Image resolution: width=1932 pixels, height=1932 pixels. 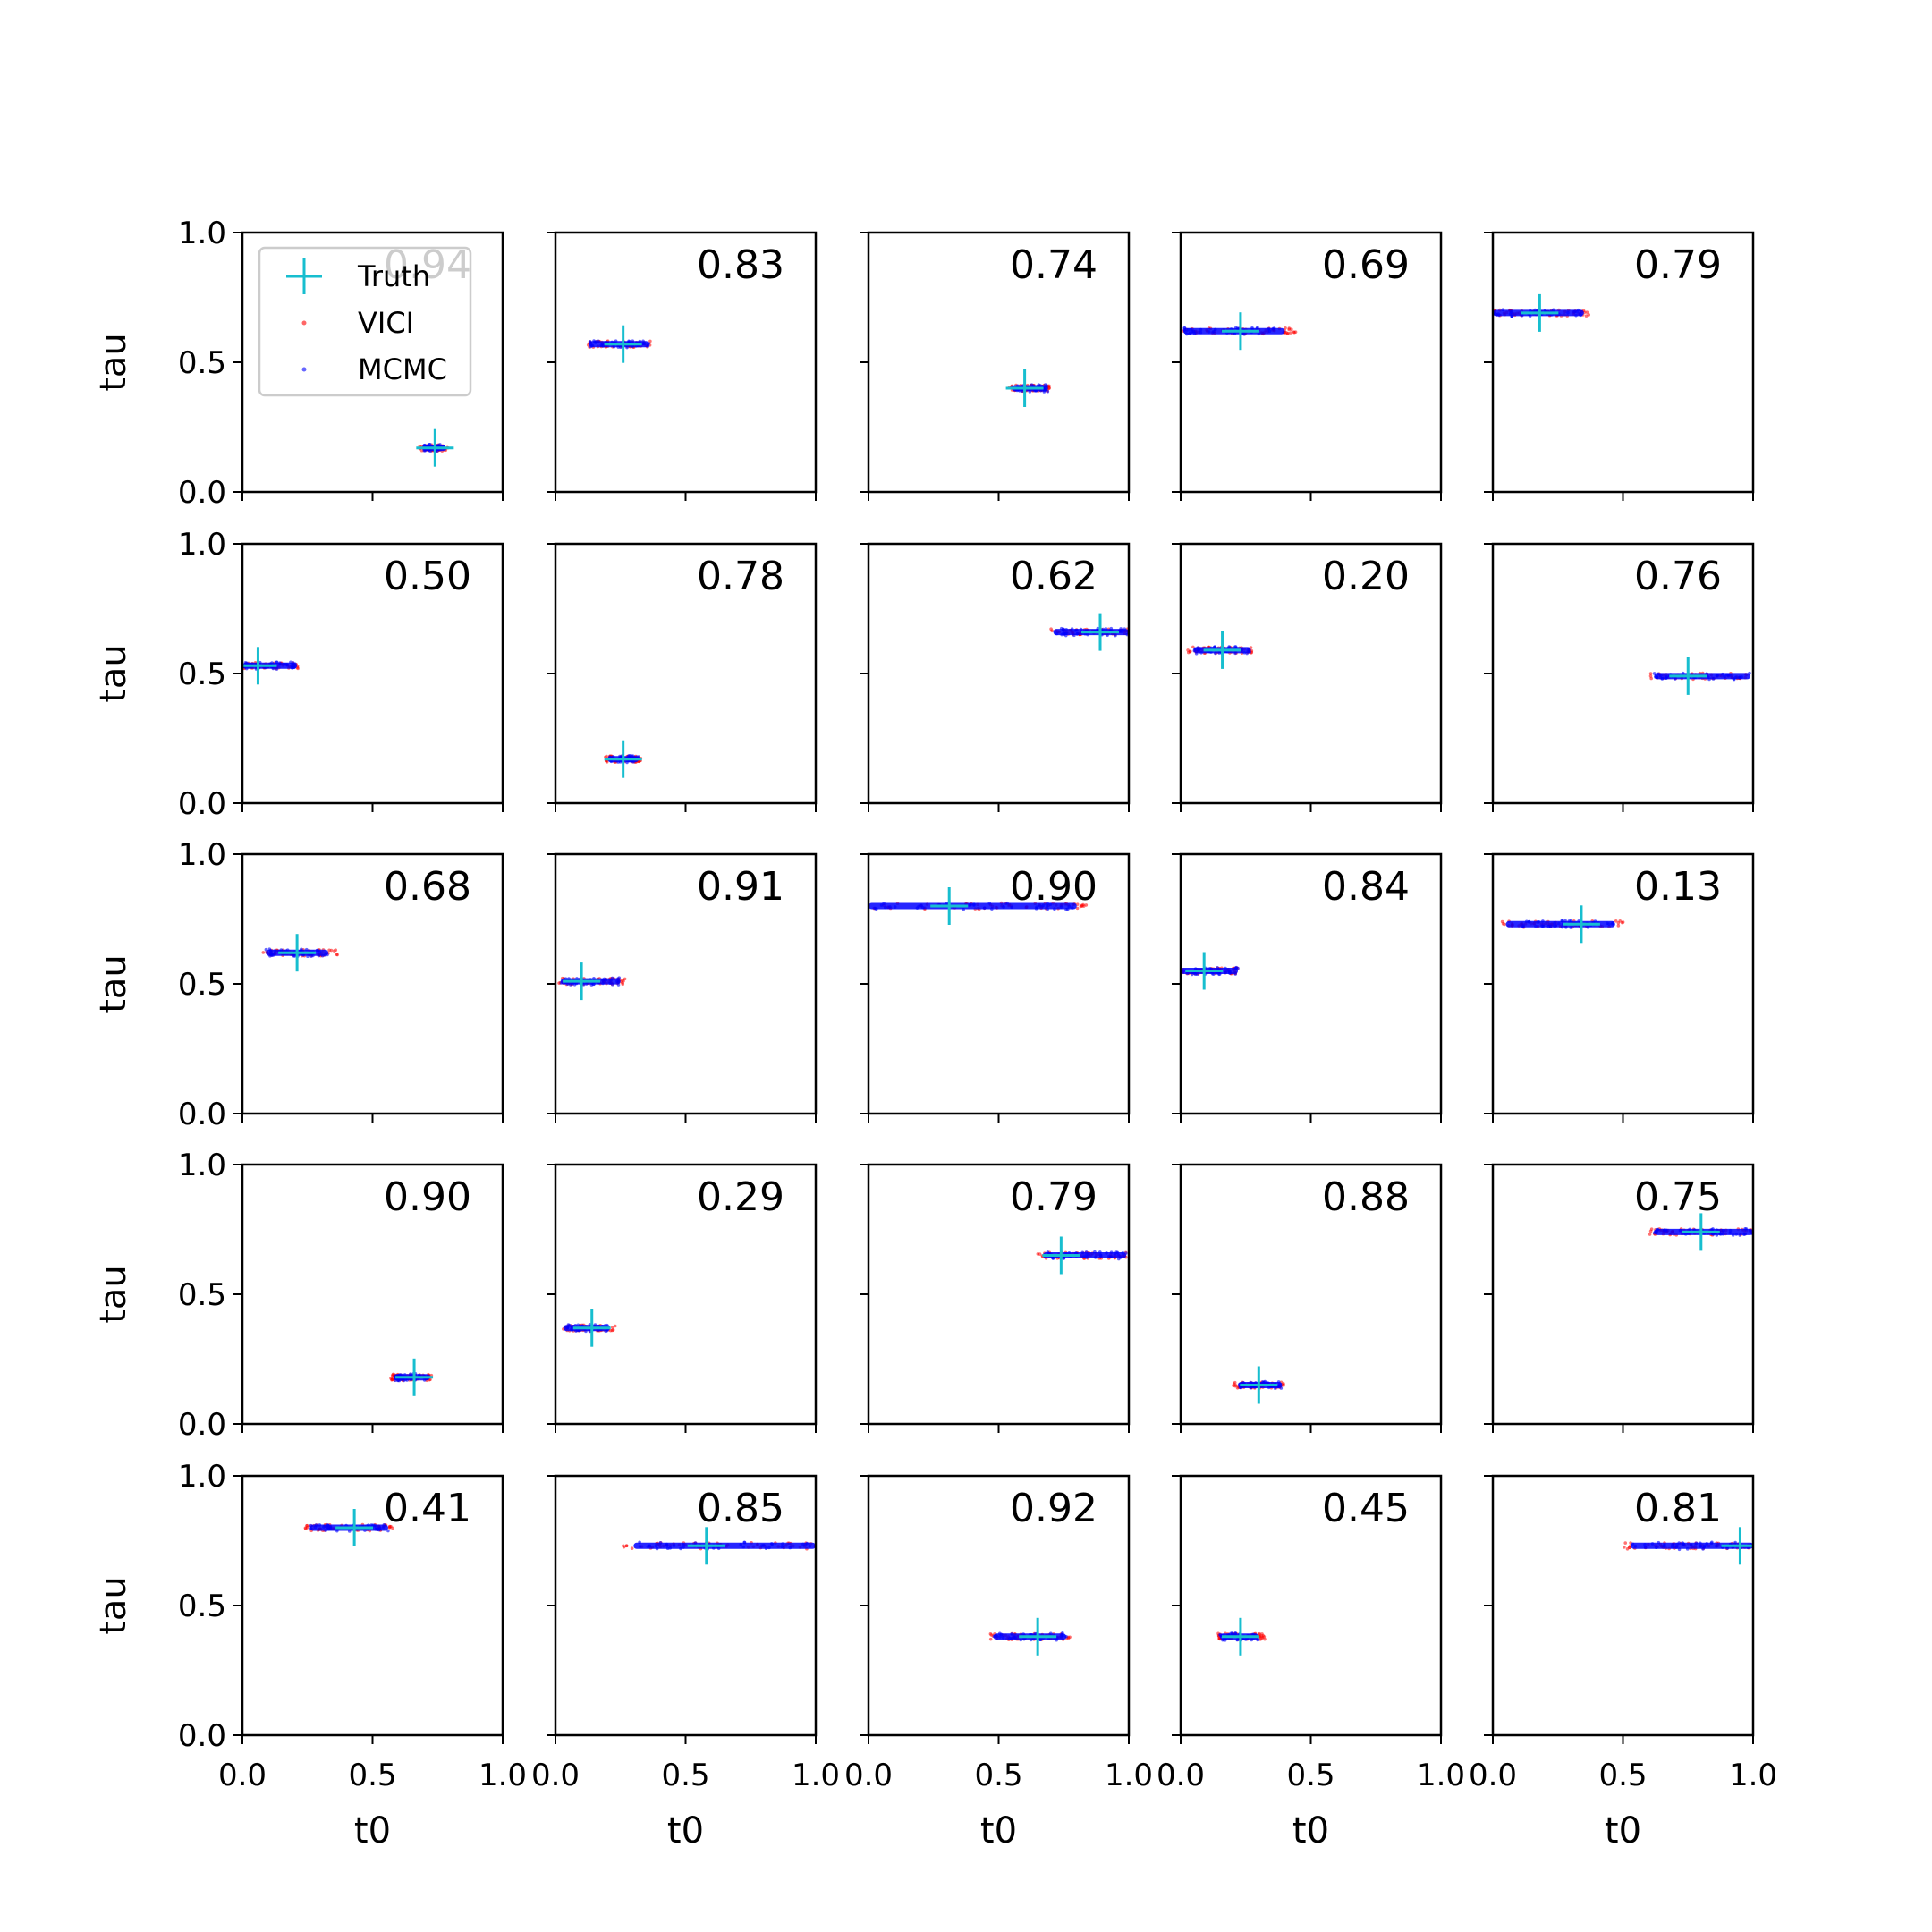 What do you see at coordinates (685, 1663) in the screenshot?
I see `panel-22: 0.0 0.5 1.0 t0 0.85` at bounding box center [685, 1663].